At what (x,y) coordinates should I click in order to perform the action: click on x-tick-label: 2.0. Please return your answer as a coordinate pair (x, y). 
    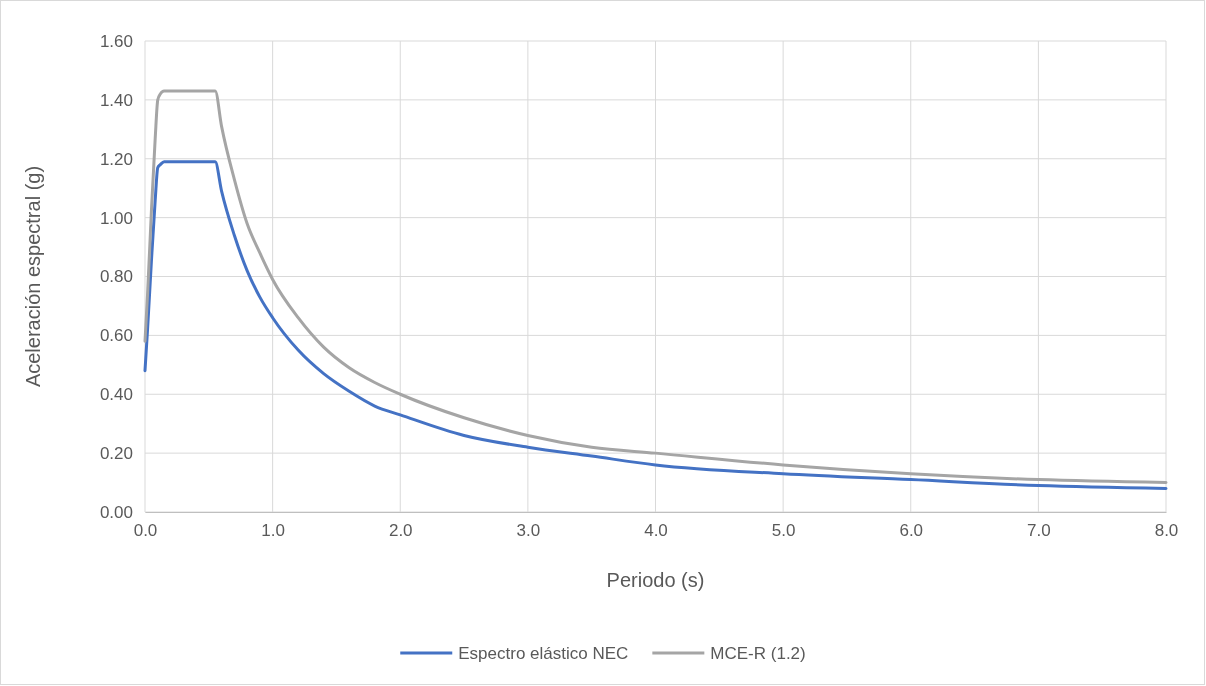
    Looking at the image, I should click on (400, 531).